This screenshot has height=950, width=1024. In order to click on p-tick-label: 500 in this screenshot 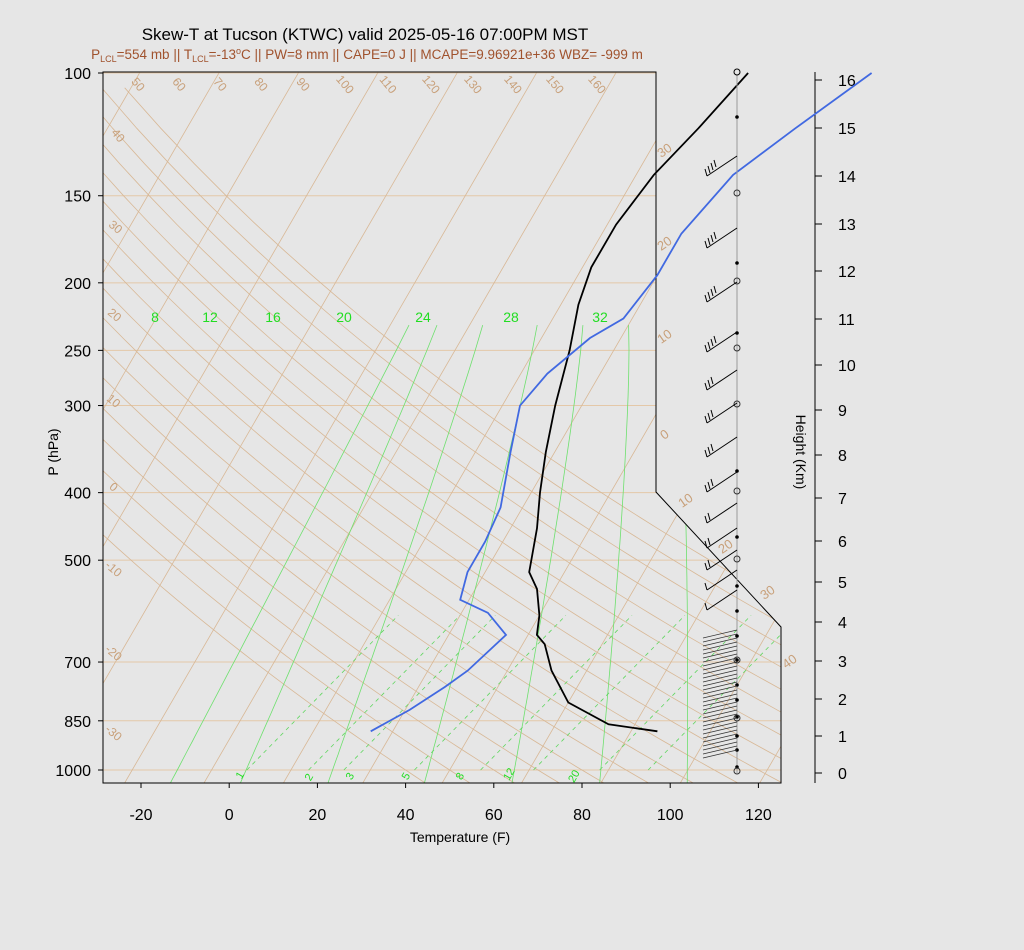, I will do `click(77, 561)`.